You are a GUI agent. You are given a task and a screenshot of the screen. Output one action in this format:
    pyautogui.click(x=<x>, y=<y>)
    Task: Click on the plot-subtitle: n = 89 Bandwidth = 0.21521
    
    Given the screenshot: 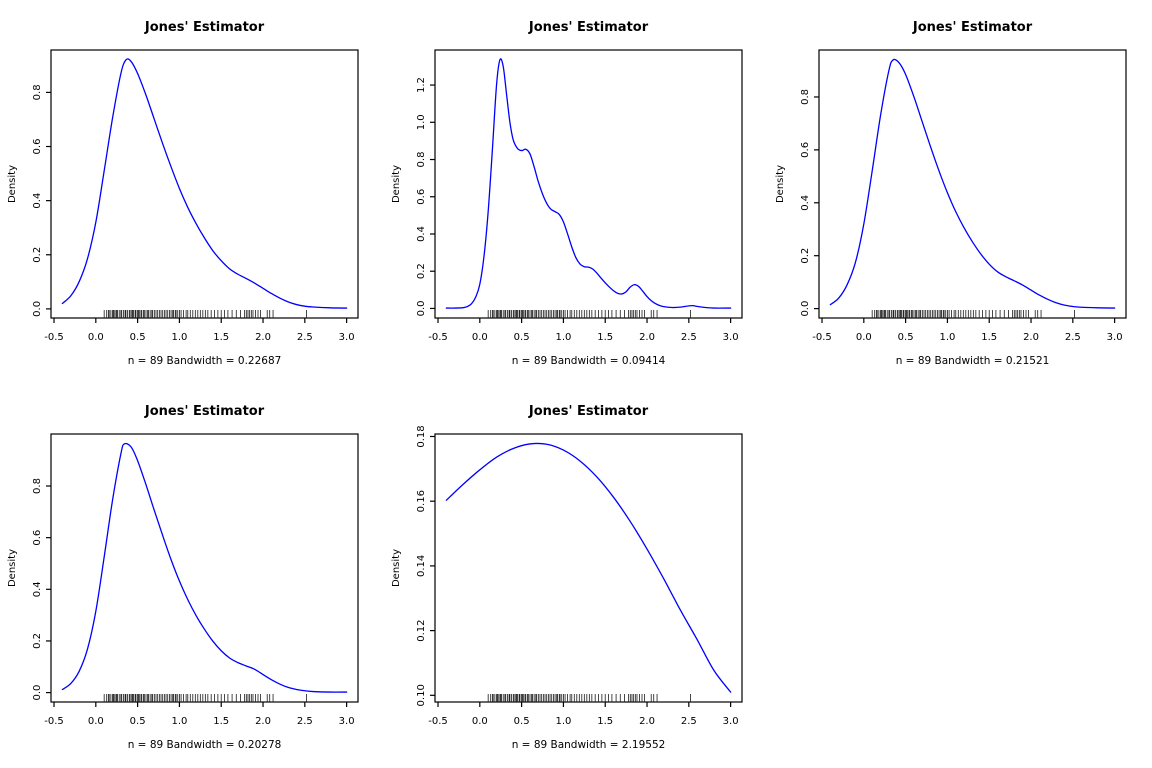 What is the action you would take?
    pyautogui.click(x=973, y=361)
    